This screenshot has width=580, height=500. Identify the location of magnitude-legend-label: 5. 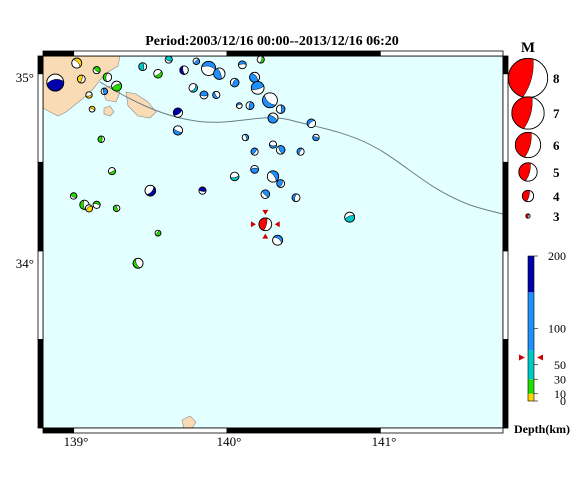
(556, 172).